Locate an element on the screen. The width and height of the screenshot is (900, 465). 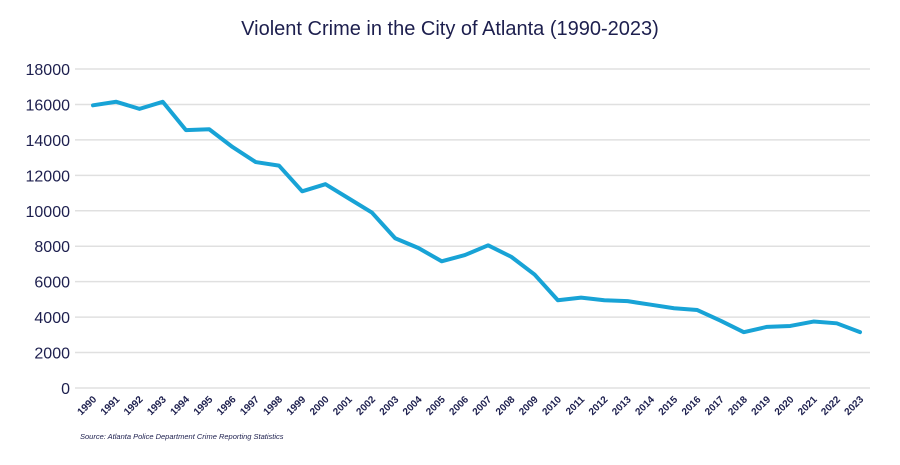
x-tick-label: 2008 is located at coordinates (506, 406).